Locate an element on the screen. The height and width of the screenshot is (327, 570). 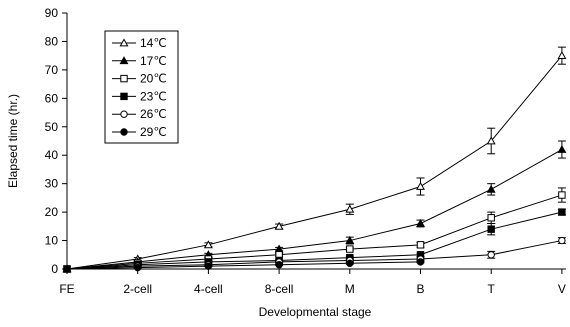
legend-label: 23℃ is located at coordinates (153, 96).